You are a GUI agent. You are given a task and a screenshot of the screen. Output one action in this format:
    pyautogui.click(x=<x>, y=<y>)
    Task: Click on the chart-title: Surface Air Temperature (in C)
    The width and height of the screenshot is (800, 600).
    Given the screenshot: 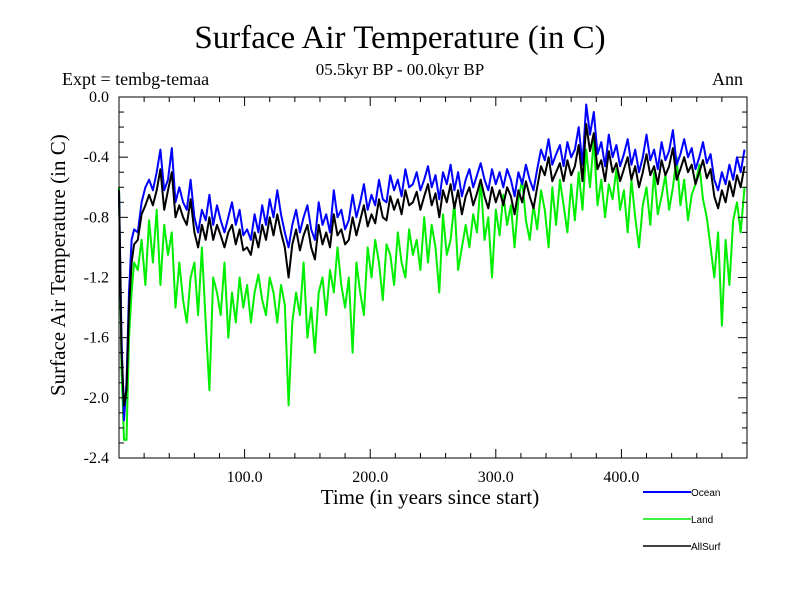 What is the action you would take?
    pyautogui.click(x=400, y=38)
    